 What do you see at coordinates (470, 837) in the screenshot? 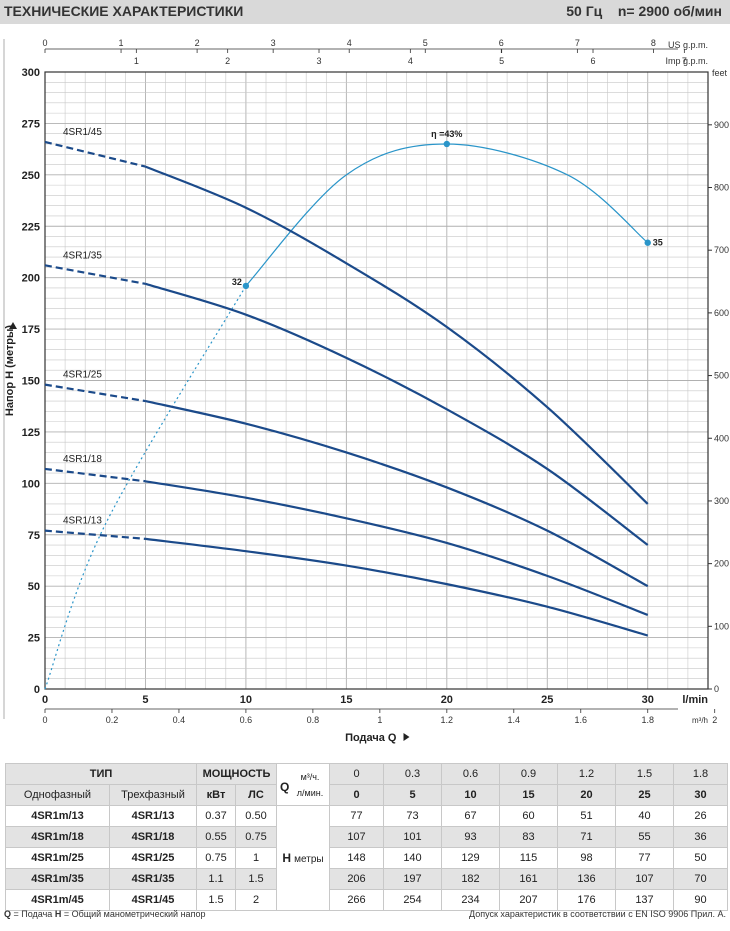
I see `h-value: 93` at bounding box center [470, 837].